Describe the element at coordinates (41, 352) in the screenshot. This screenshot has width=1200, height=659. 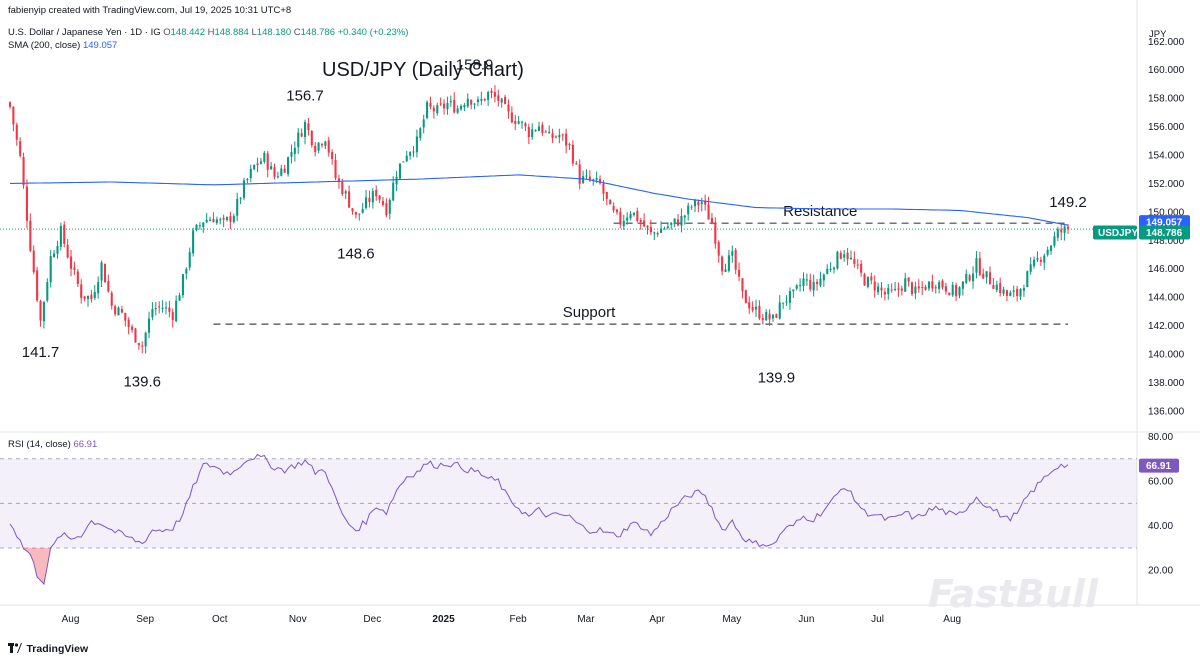
I see `swing-annotation: 141.7` at that location.